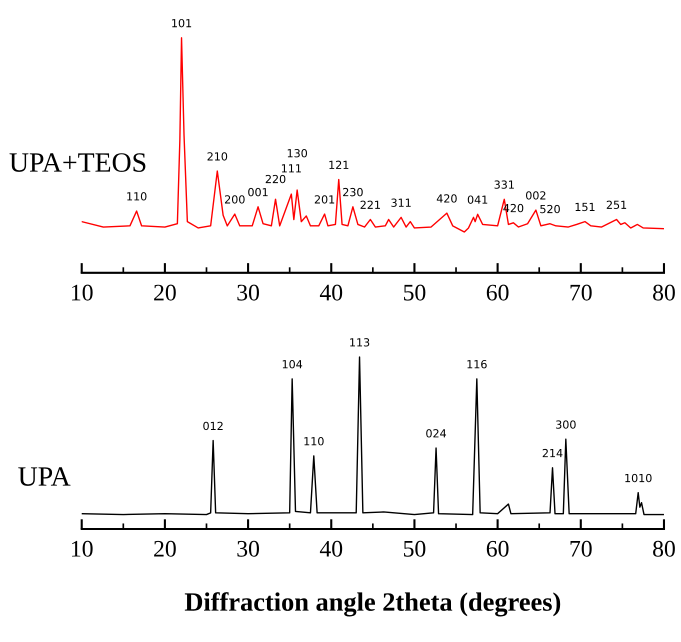 Image resolution: width=681 pixels, height=642 pixels. Describe the element at coordinates (213, 426) in the screenshot. I see `annotation: 012` at that location.